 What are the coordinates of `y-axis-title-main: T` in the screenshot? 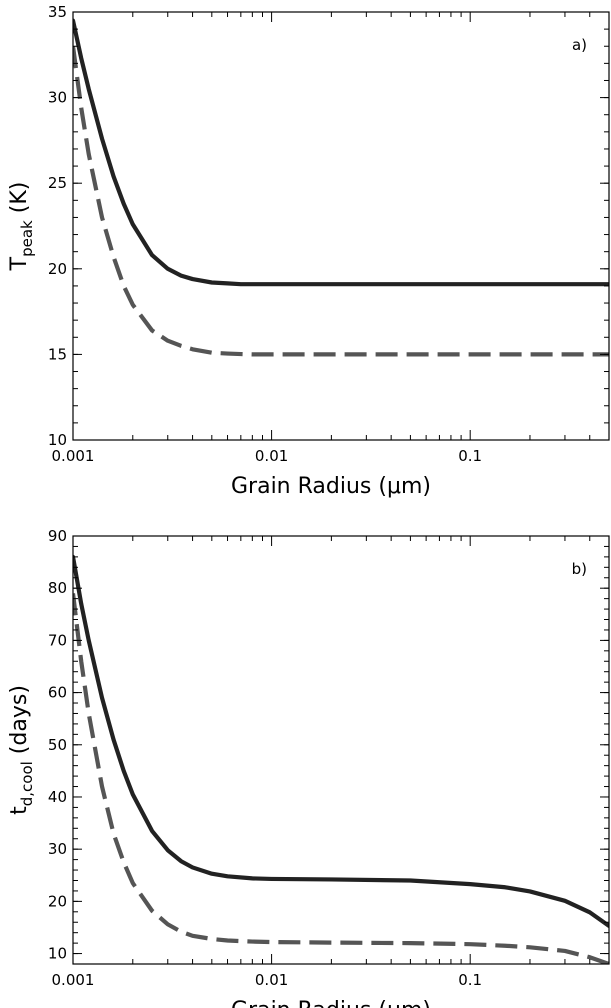 It's located at (19, 263).